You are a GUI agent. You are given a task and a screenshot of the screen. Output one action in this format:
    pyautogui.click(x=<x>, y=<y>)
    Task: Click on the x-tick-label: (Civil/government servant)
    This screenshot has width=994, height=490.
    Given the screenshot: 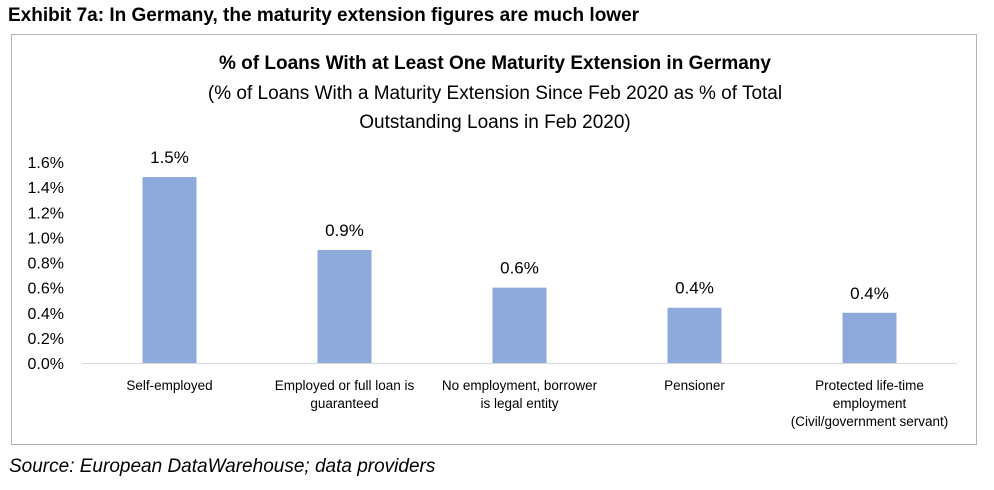 What is the action you would take?
    pyautogui.click(x=870, y=421)
    